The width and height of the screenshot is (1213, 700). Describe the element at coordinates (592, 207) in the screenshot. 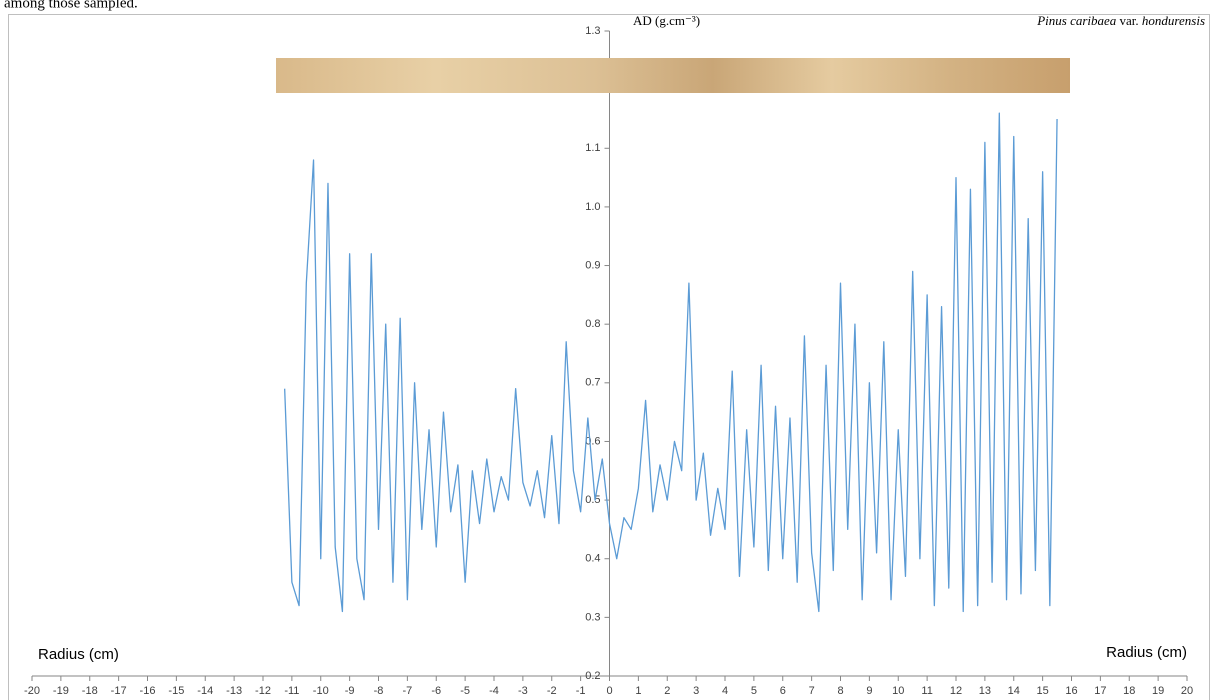

I see `y-tick-label: 1.0` at that location.